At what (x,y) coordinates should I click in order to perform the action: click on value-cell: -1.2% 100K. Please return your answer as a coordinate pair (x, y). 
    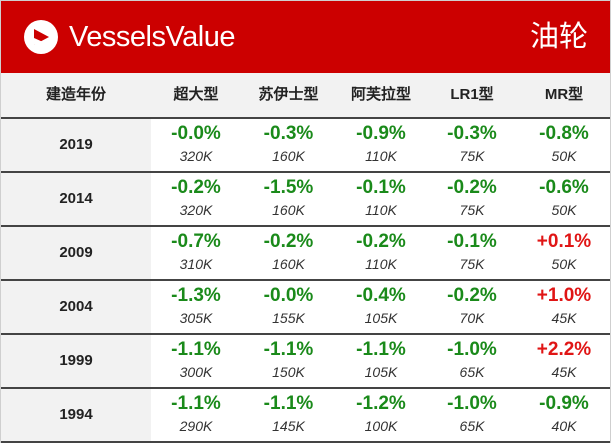
    Looking at the image, I should click on (381, 415).